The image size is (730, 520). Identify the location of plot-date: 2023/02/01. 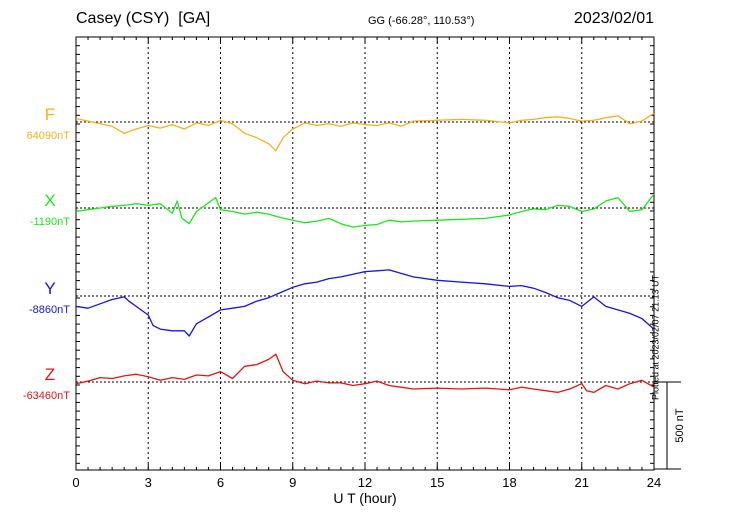
(613, 18).